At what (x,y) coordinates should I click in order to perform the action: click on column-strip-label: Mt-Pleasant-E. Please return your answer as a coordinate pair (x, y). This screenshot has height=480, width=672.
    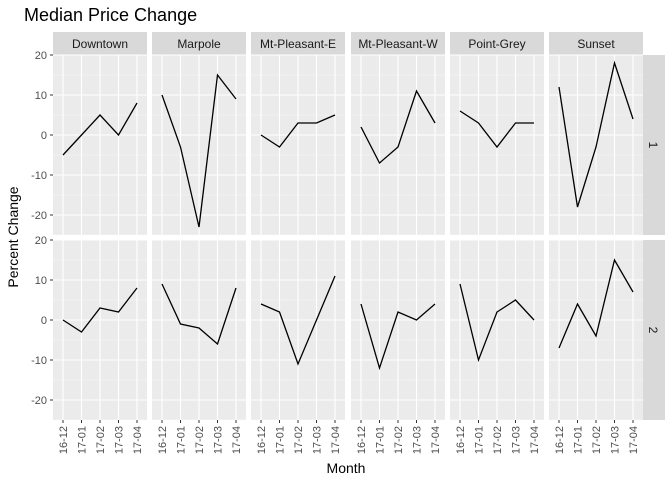
    Looking at the image, I should click on (298, 44).